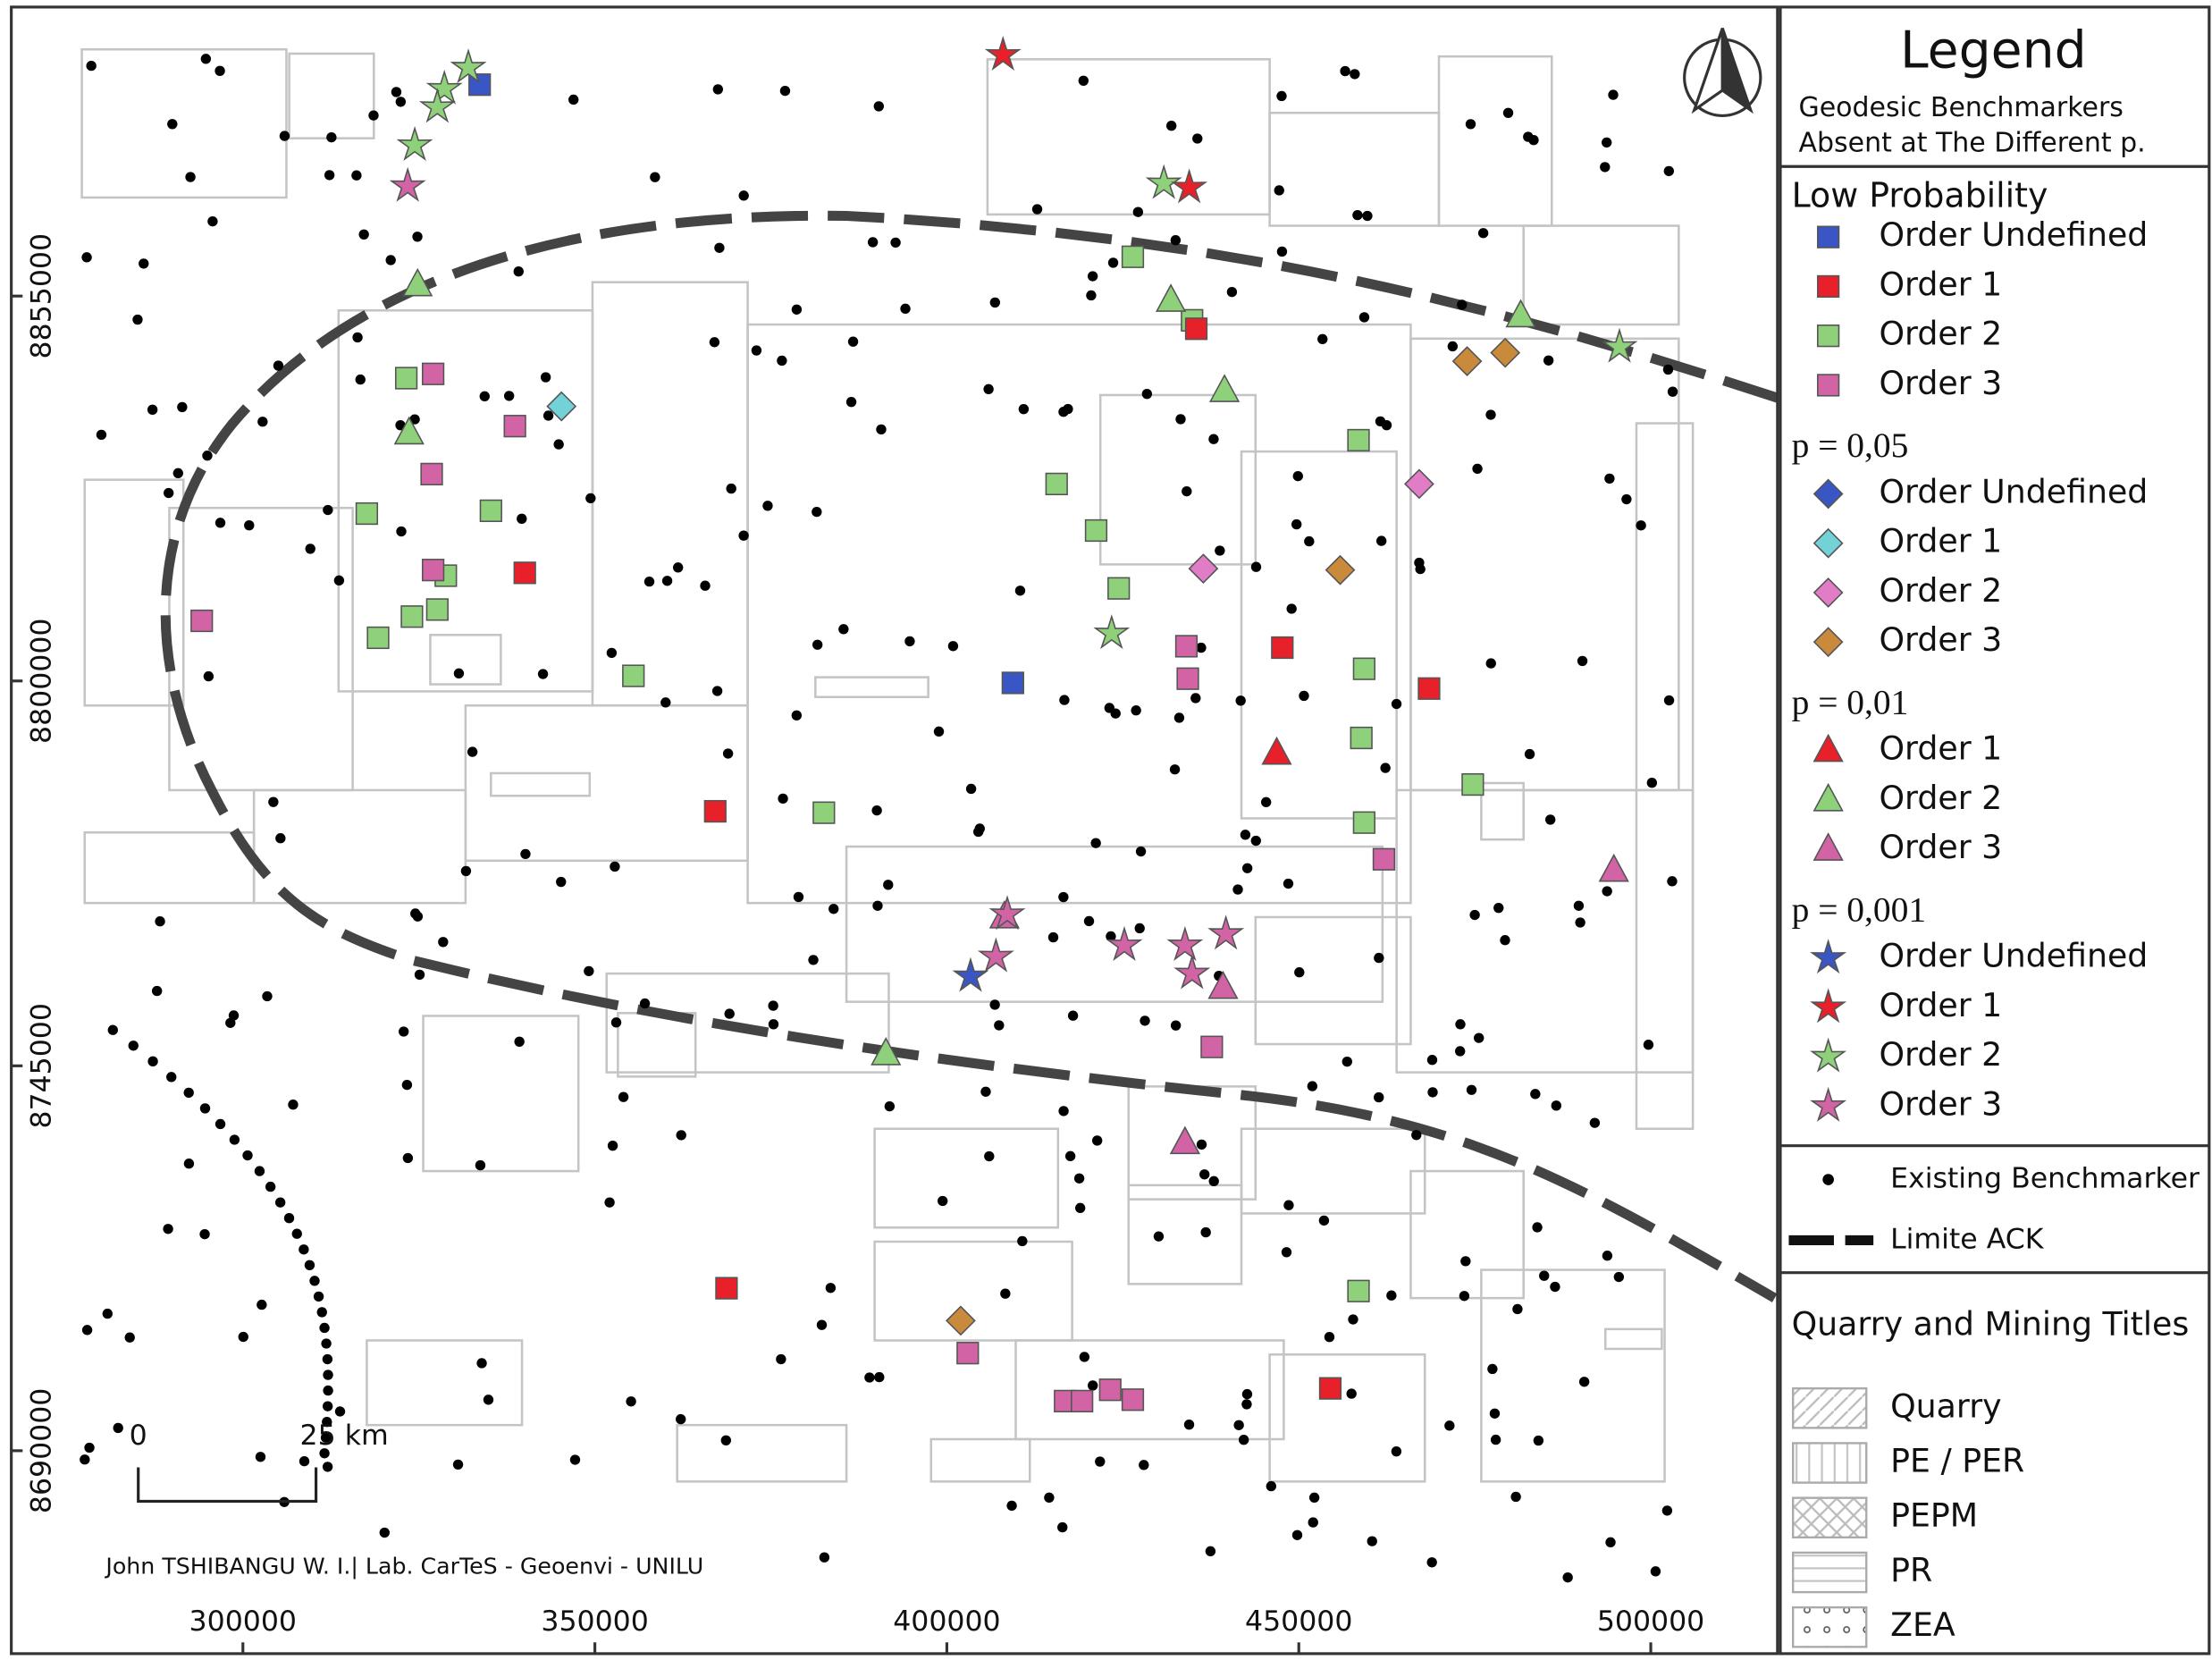 The height and width of the screenshot is (1660, 2212). I want to click on legend-item: Order 2, so click(1940, 1054).